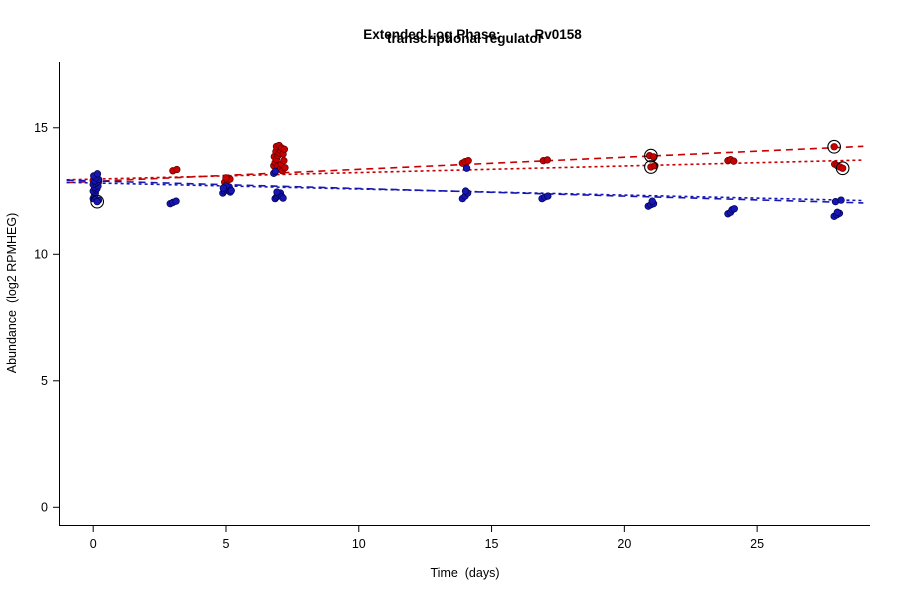 The width and height of the screenshot is (900, 600). Describe the element at coordinates (41, 128) in the screenshot. I see `y-tick-label: 15` at that location.